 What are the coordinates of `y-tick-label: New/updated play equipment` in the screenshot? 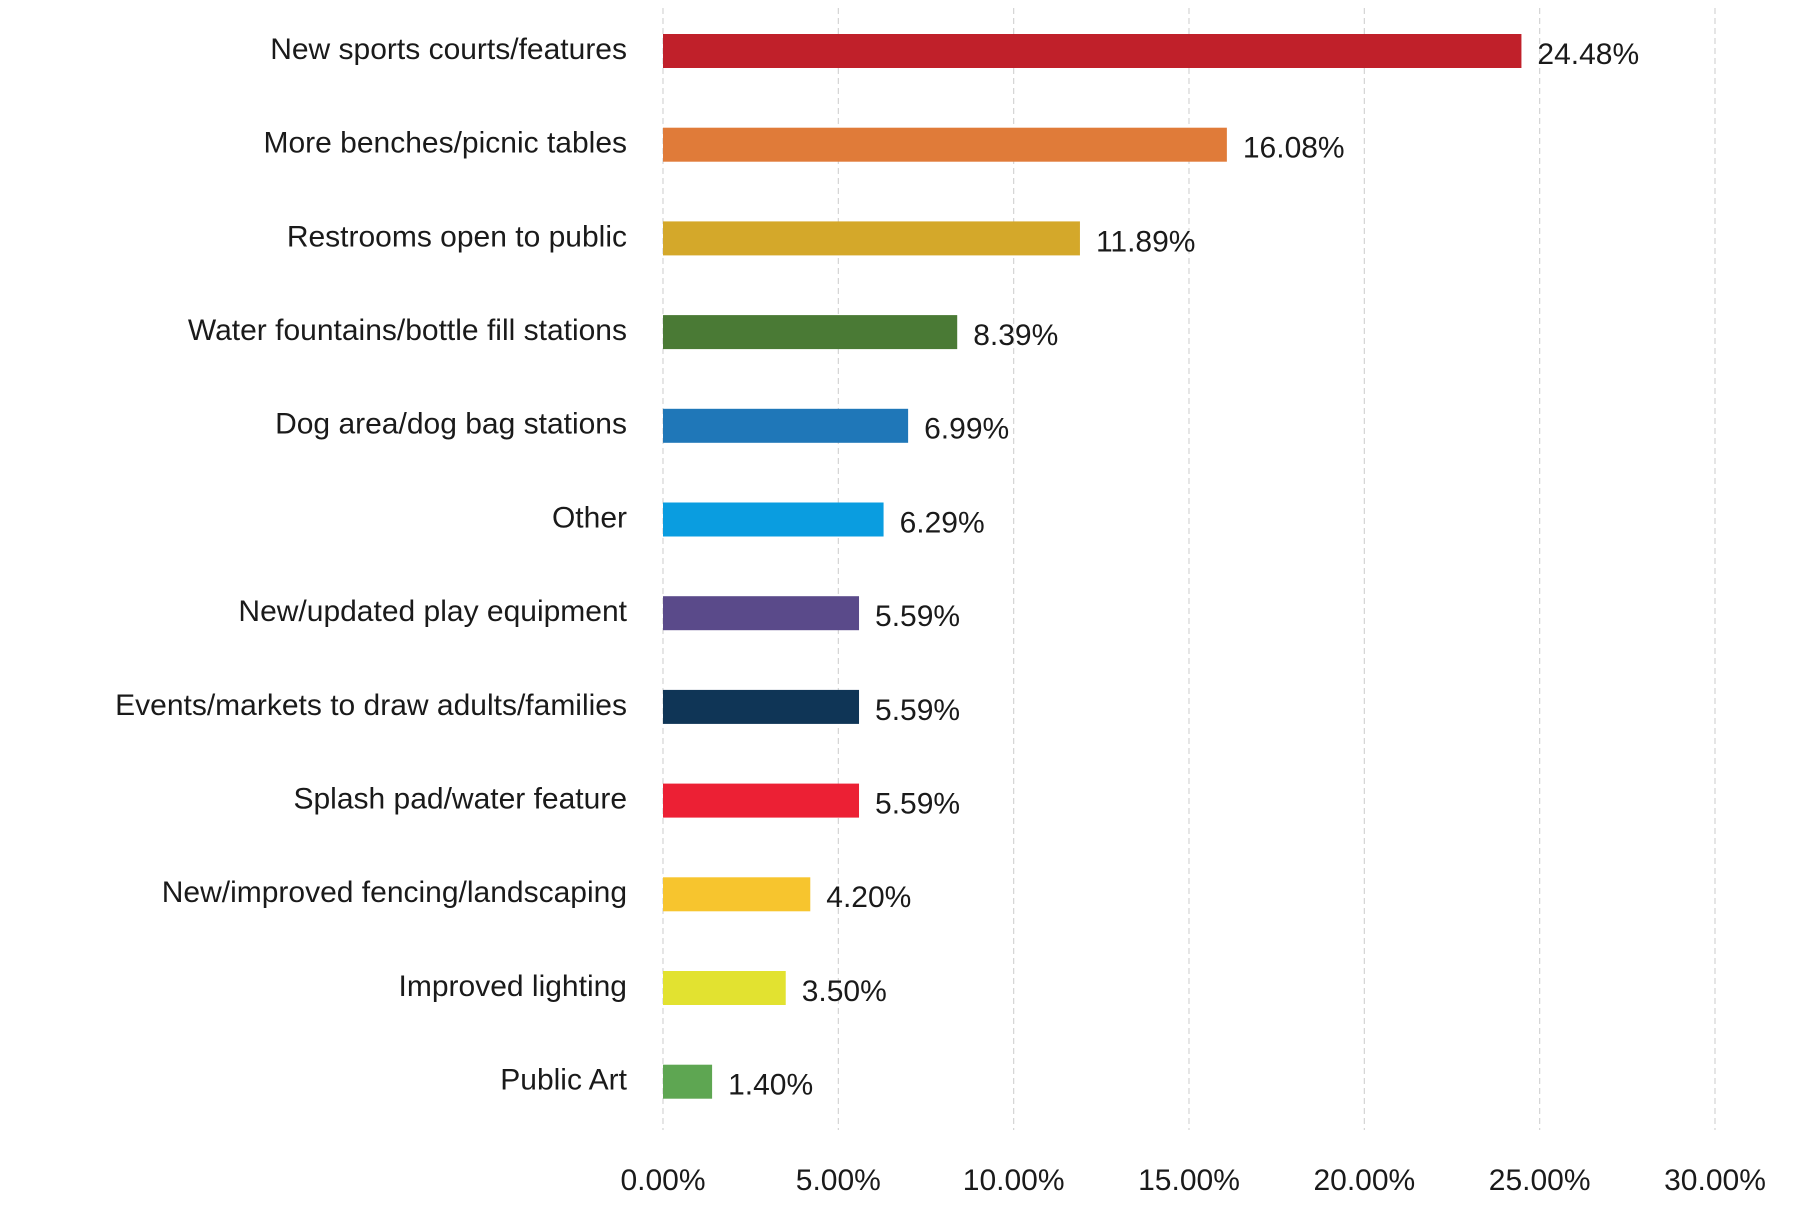 It's located at (432, 611).